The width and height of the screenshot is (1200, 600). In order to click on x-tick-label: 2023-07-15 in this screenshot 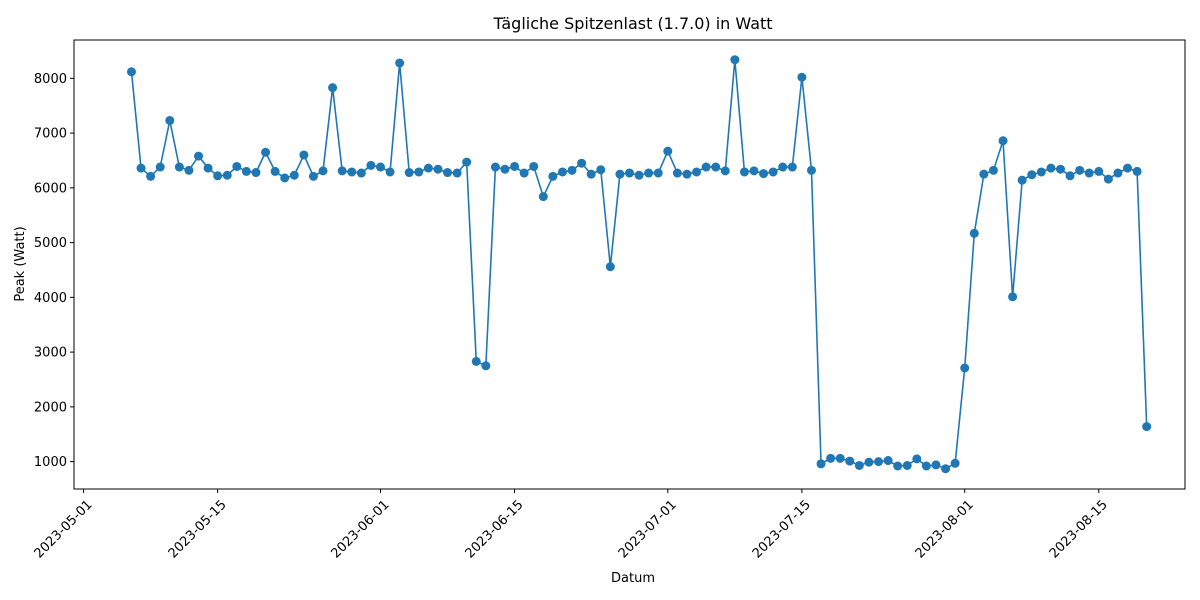, I will do `click(782, 529)`.